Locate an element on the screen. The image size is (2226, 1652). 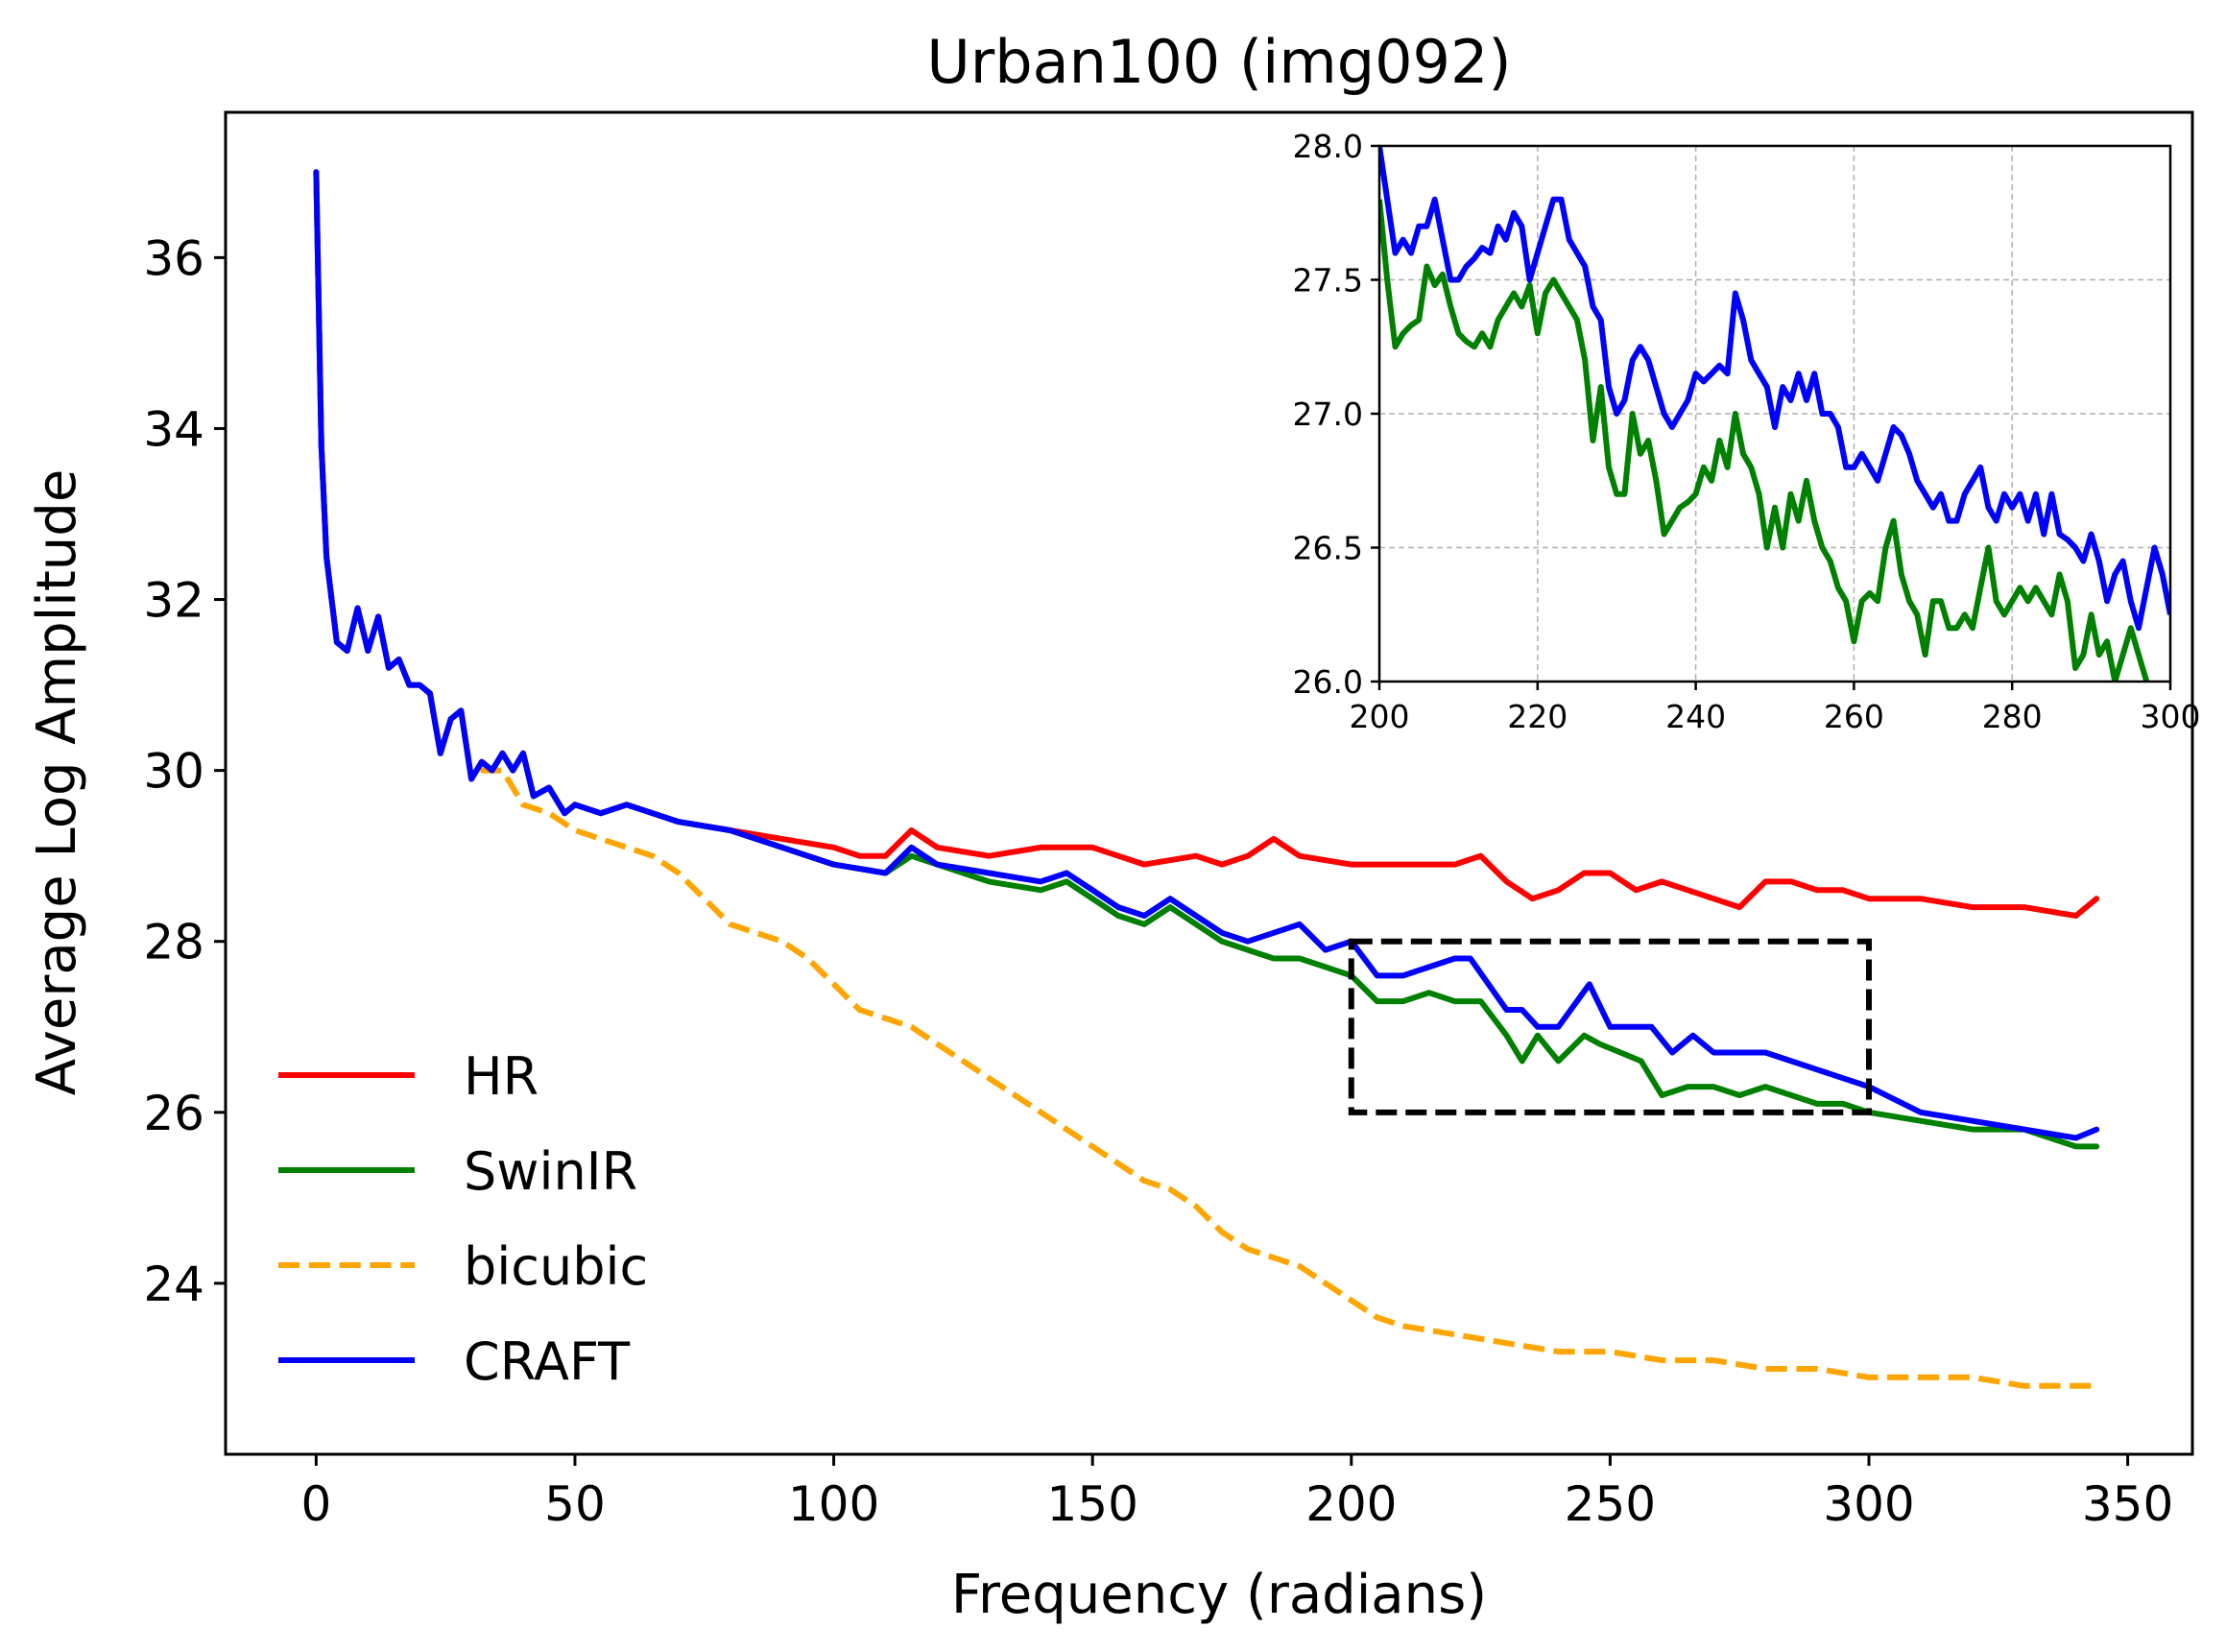
inset-x-tick-label-200: 200 is located at coordinates (1380, 716).